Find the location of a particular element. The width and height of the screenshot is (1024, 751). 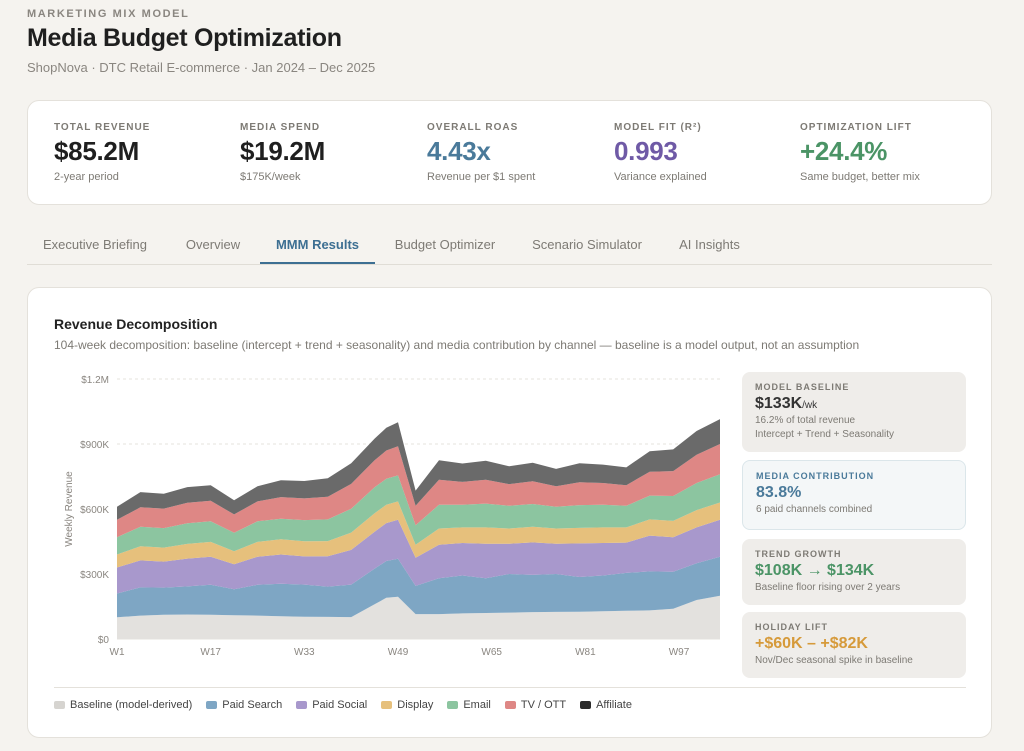

legend-item: Affiliate is located at coordinates (606, 705).